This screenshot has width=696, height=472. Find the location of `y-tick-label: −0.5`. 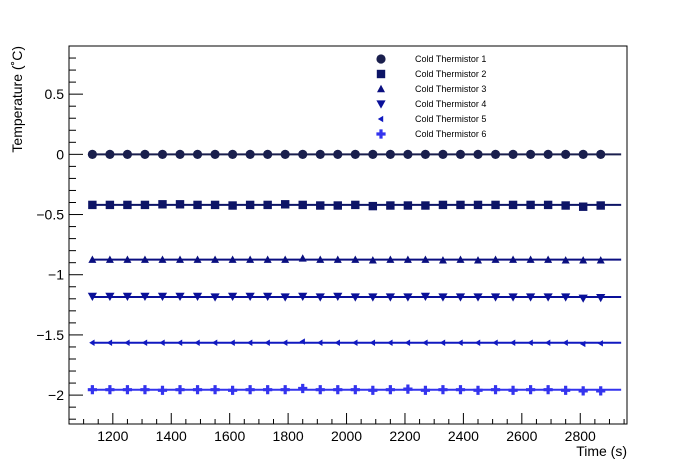

y-tick-label: −0.5 is located at coordinates (50, 215).